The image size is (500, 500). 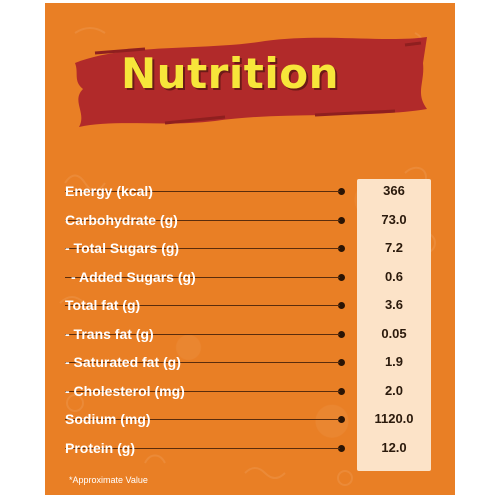 I want to click on nutrient-label: Sodium (mg), so click(x=108, y=419).